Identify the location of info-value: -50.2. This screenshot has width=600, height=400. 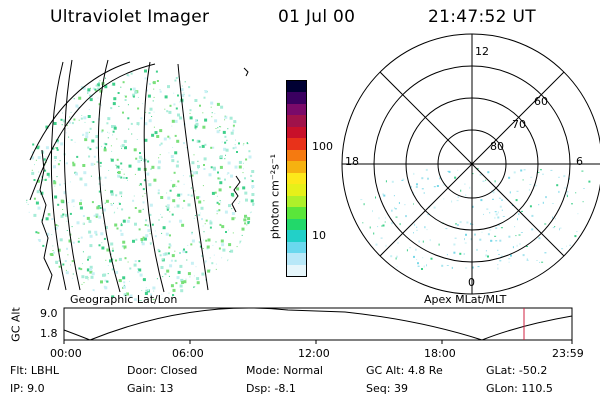
(533, 370).